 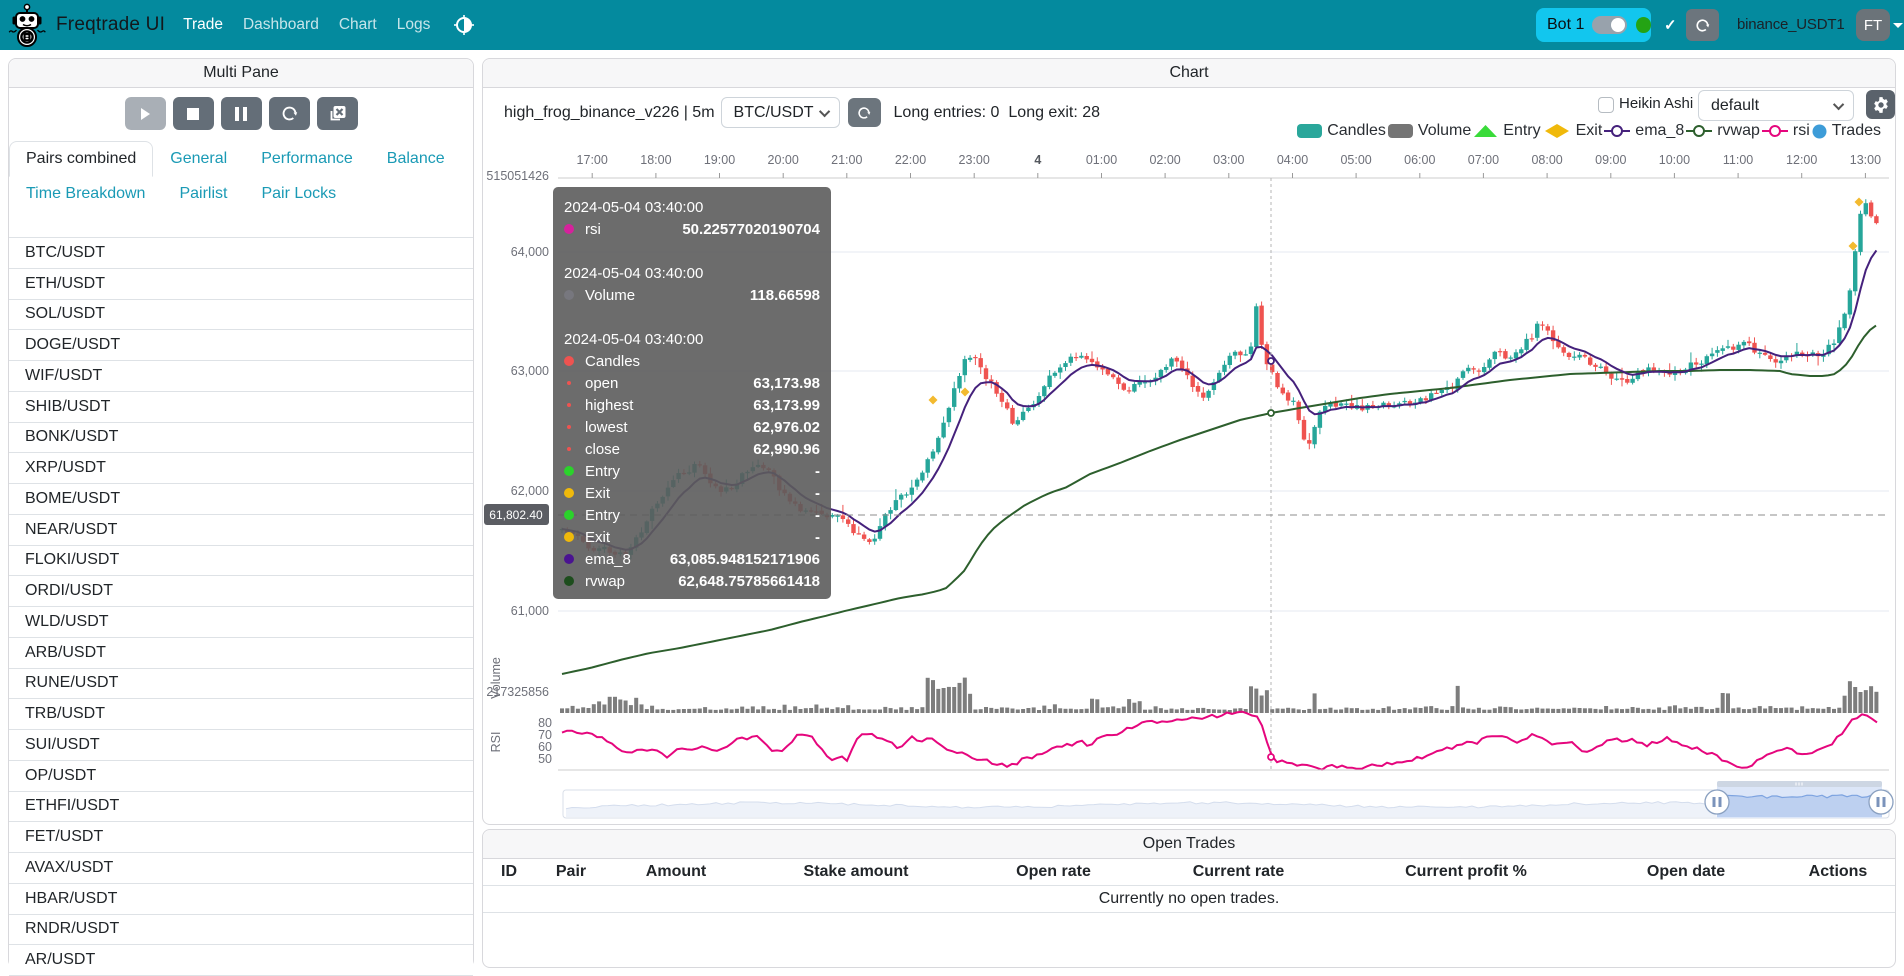 I want to click on svg-text: 4, so click(x=1037, y=160).